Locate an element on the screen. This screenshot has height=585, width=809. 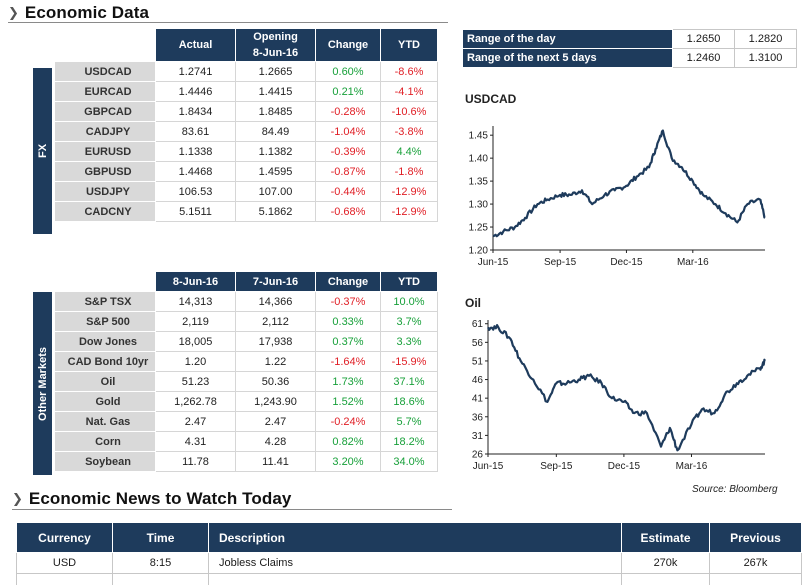
range-row: Range of the next 5 days 1.2460 1.3100 is located at coordinates (629, 58).